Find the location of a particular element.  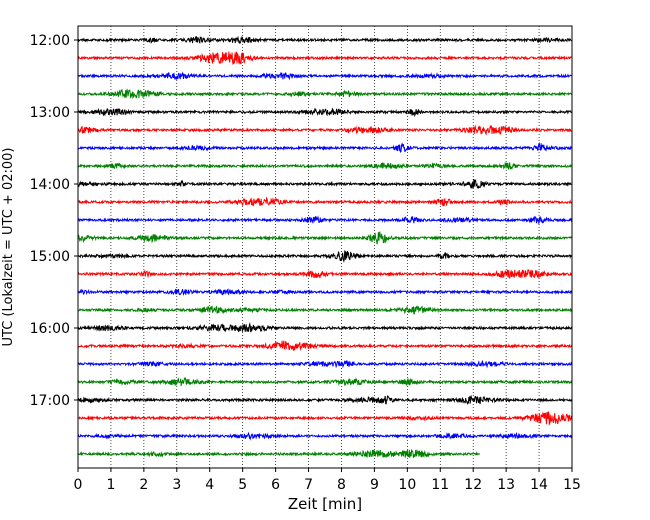

y-axis-label: UTC (Lokalzeit = UTC + 02:00) is located at coordinates (8, 247).